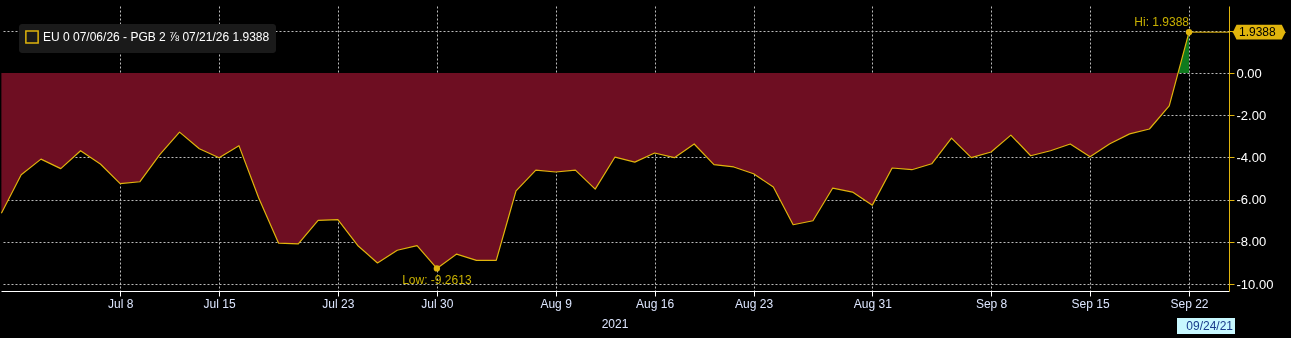  Describe the element at coordinates (1189, 303) in the screenshot. I see `x-tick-label: Sep 22` at that location.